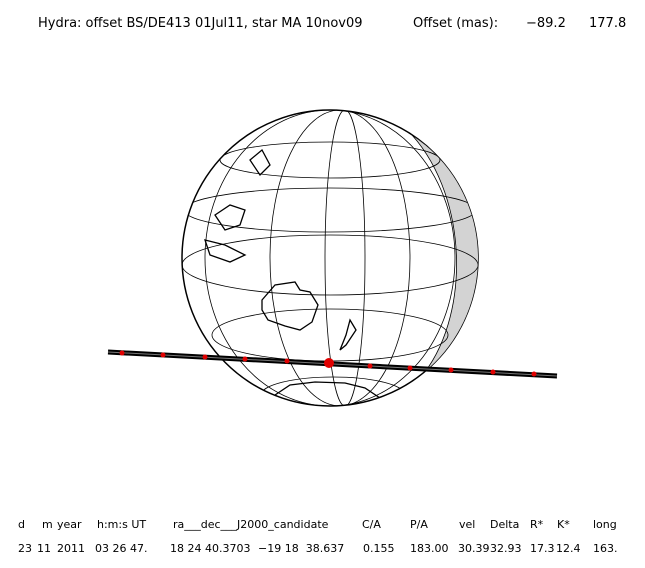  What do you see at coordinates (47, 524) in the screenshot?
I see `column-header: m` at bounding box center [47, 524].